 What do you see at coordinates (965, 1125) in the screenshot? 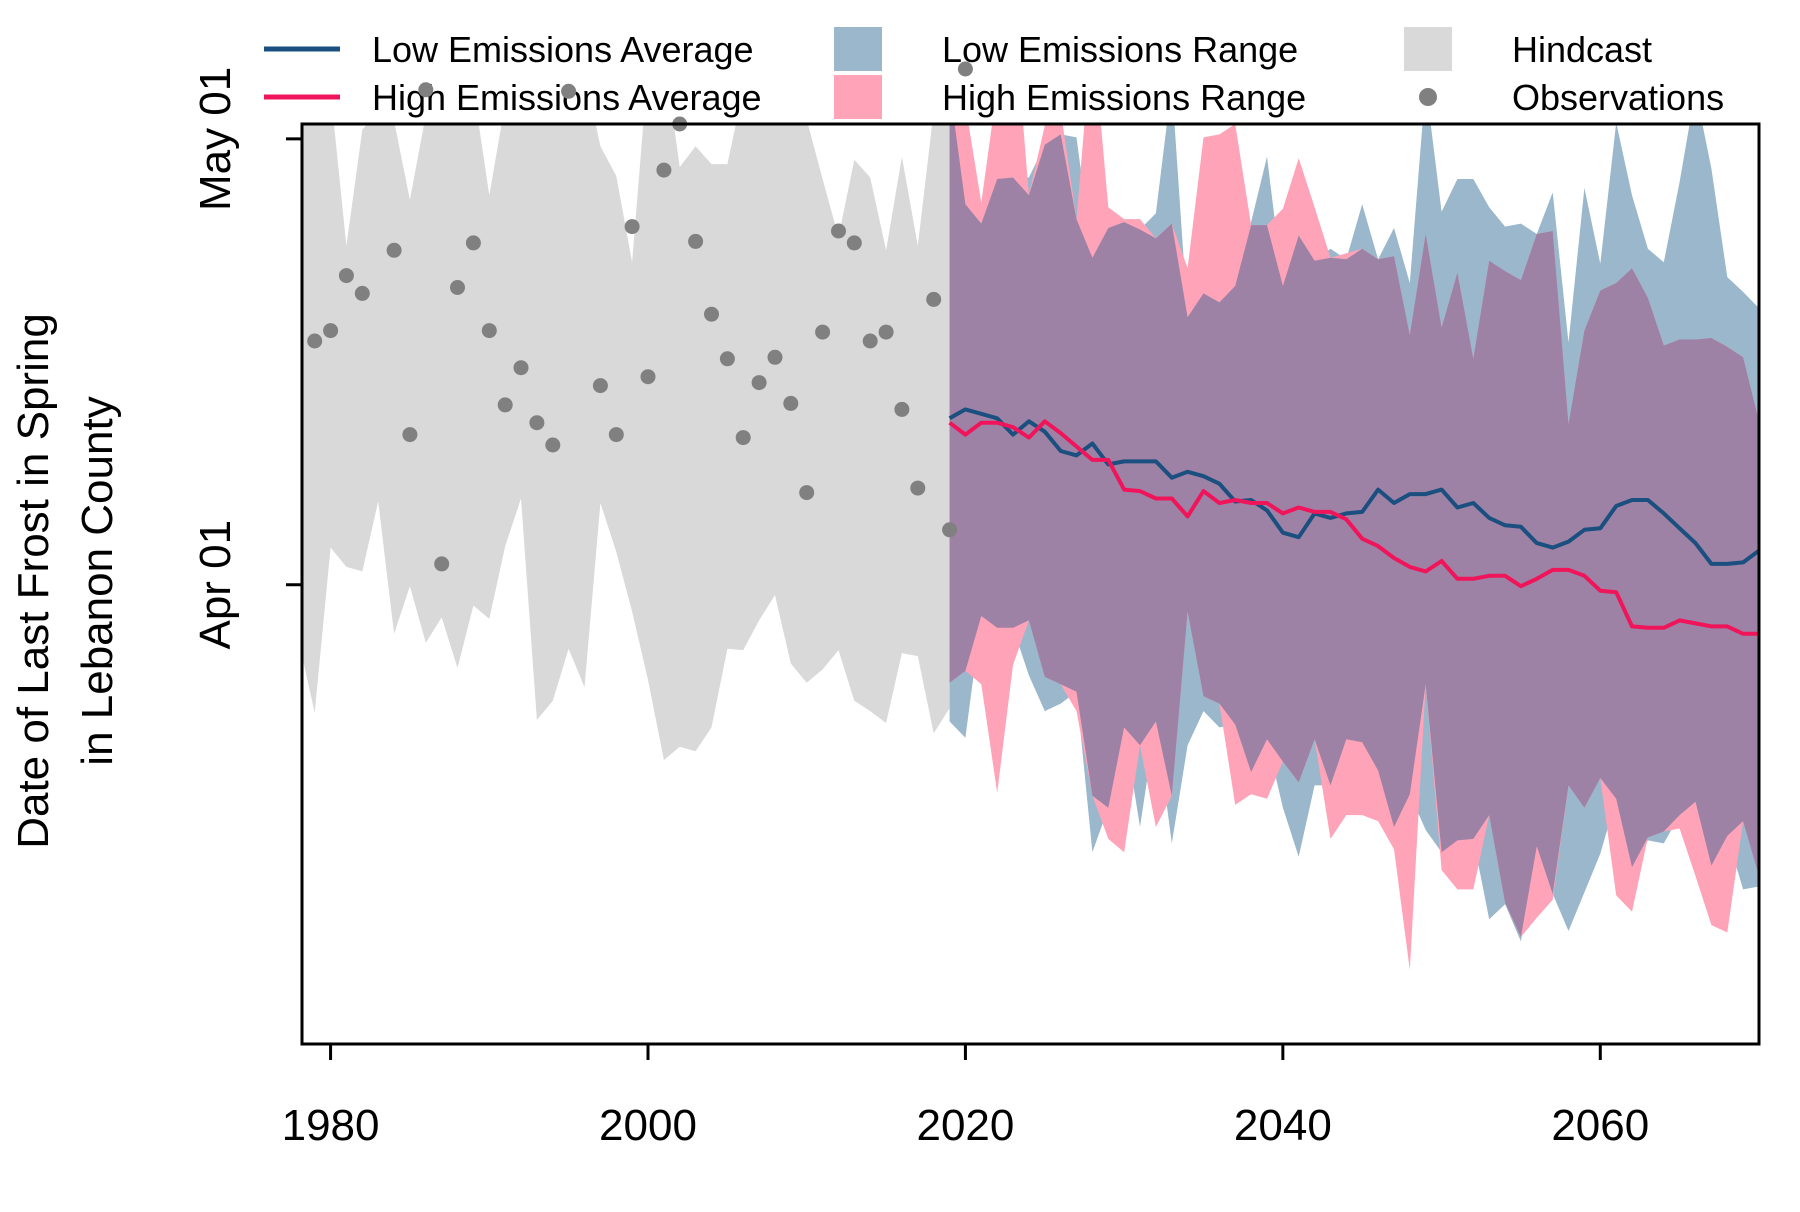
I see `x-tick-label: 2020` at bounding box center [965, 1125].